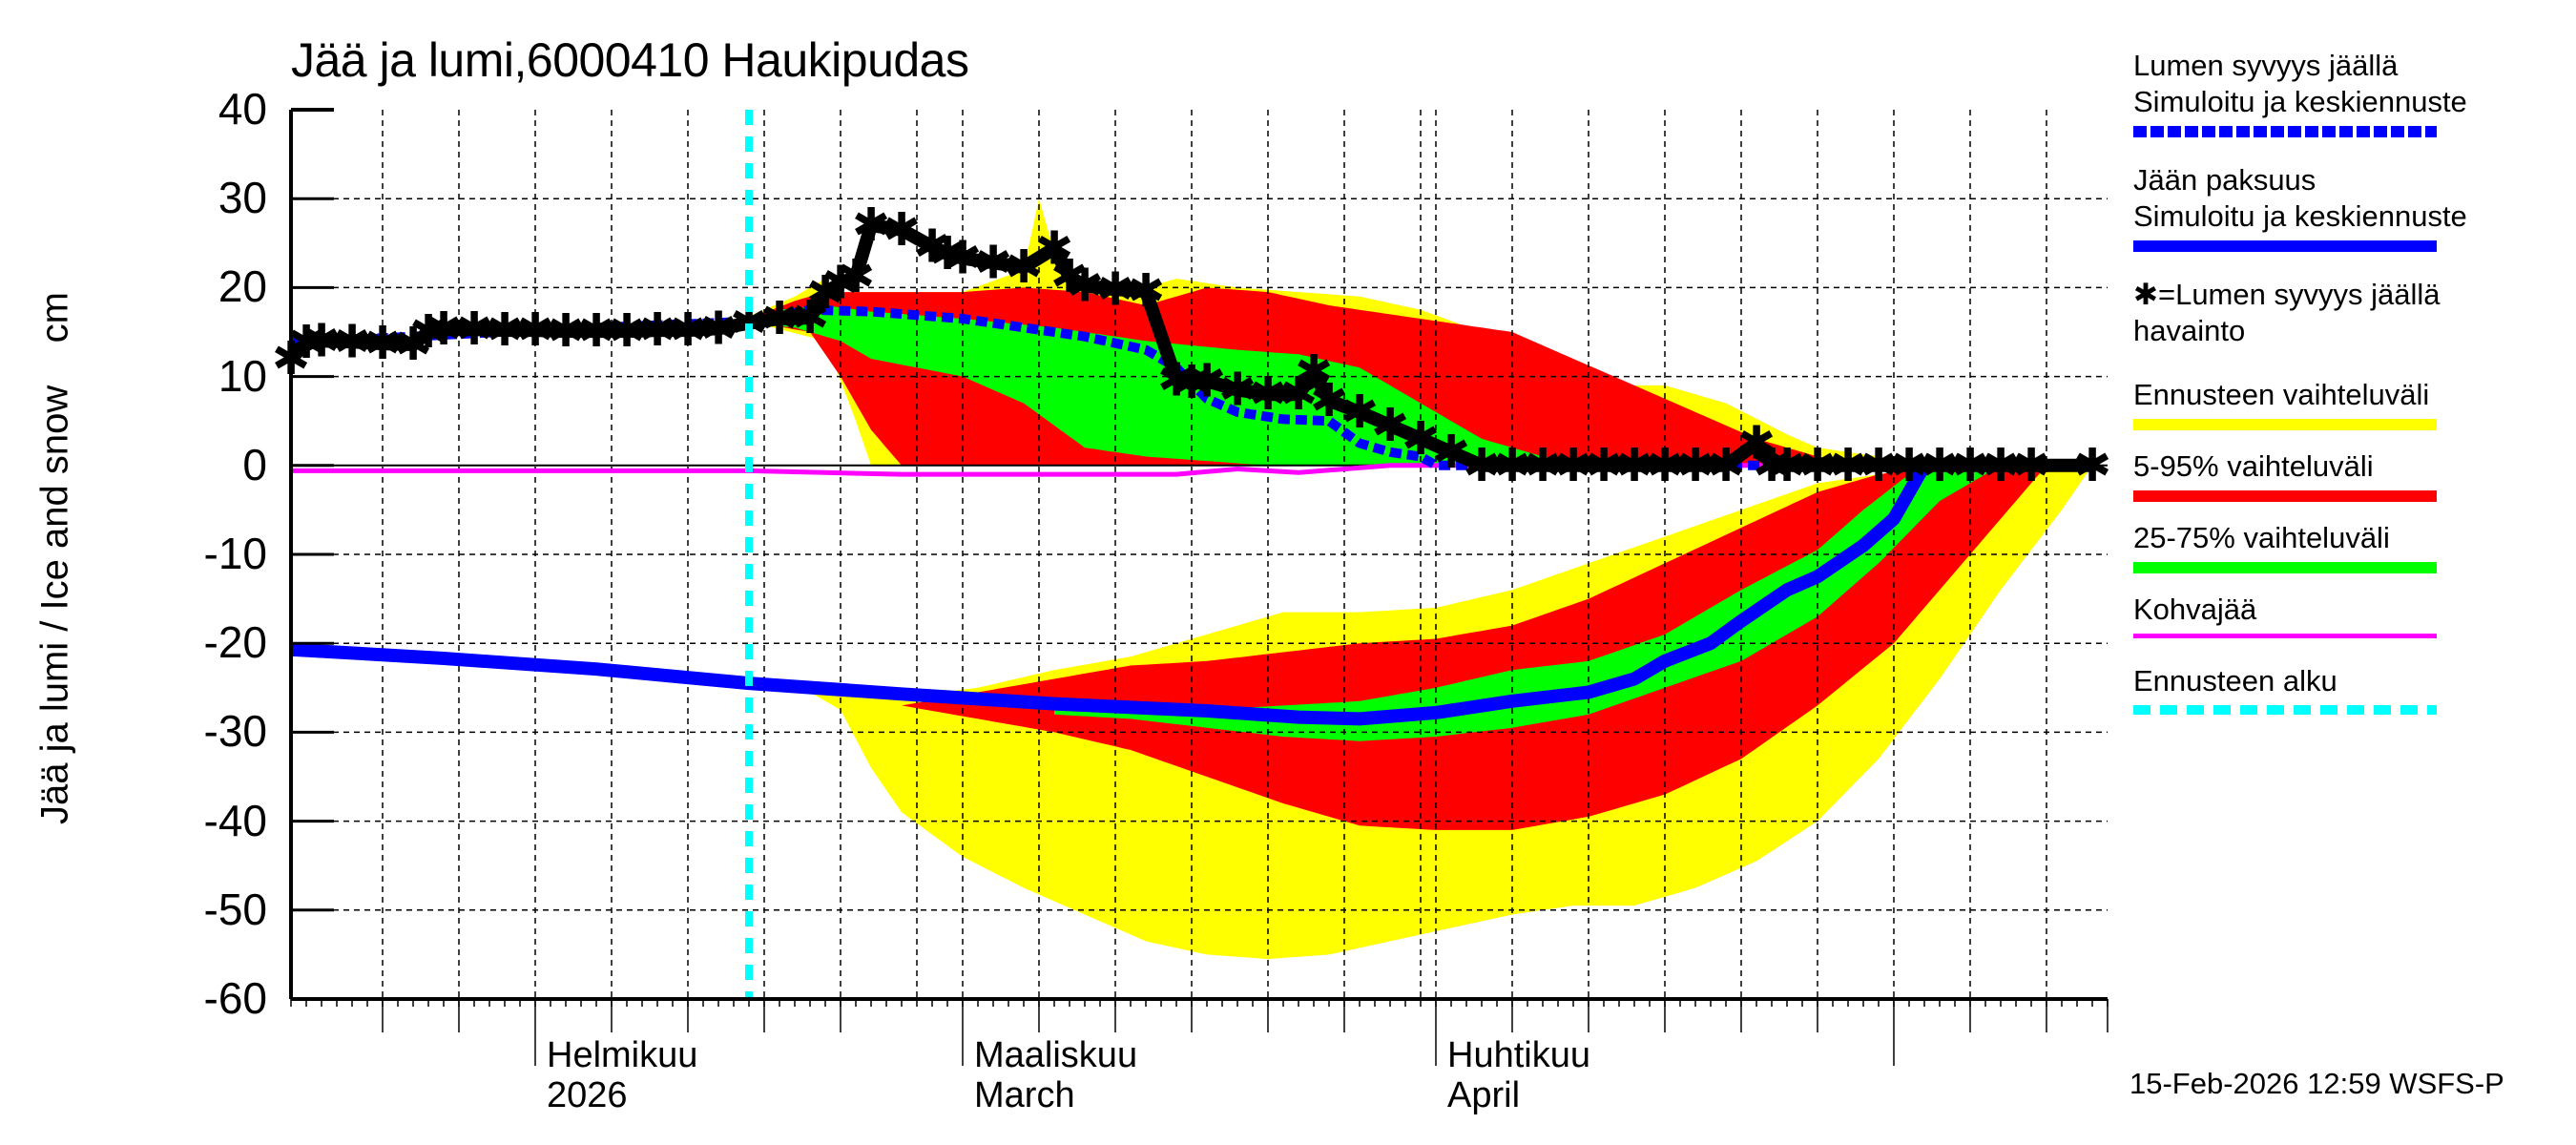 The width and height of the screenshot is (2576, 1145). Describe the element at coordinates (254, 464) in the screenshot. I see `y-tick-label: 0` at that location.